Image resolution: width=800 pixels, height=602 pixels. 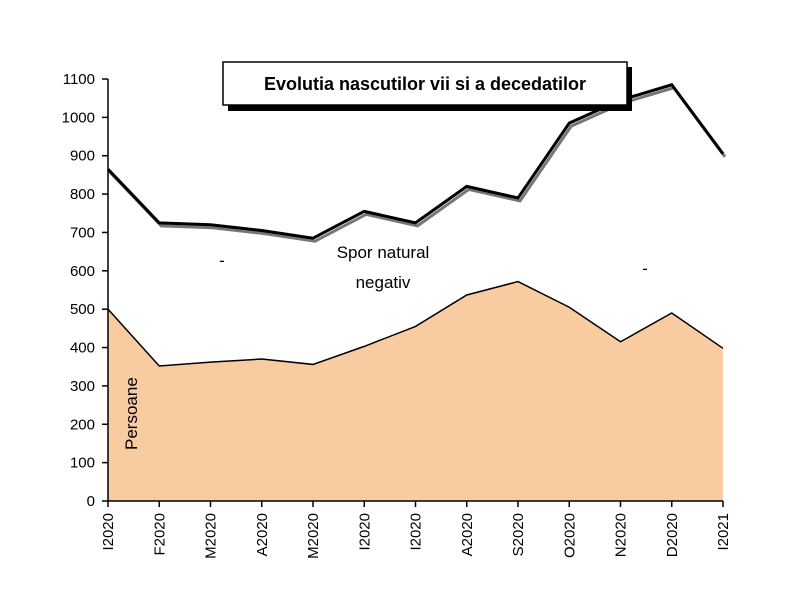 I want to click on y-tick-label: 1000, so click(x=78, y=117).